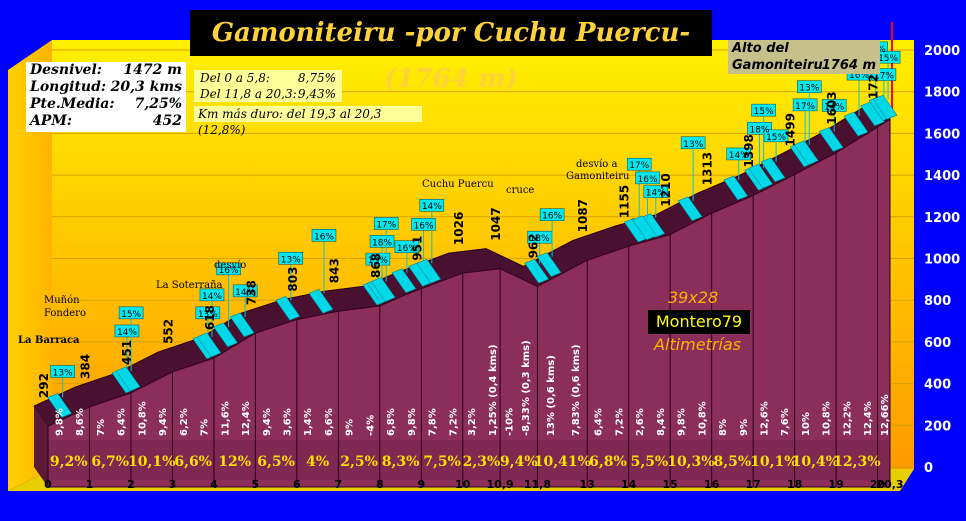 The width and height of the screenshot is (966, 521). Describe the element at coordinates (308, 121) in the screenshot. I see `hardest-km-note: Km más duro: del 19,3 al 20,3 (12,8%)` at that location.